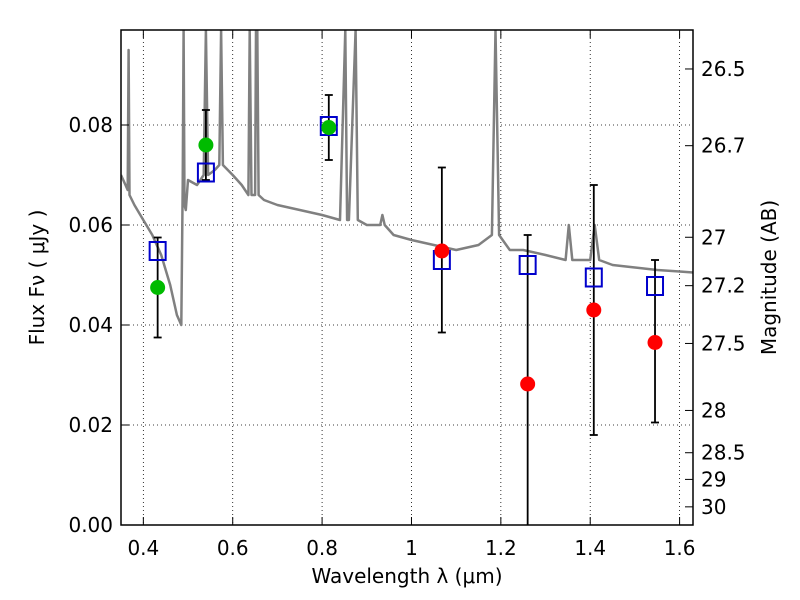 The width and height of the screenshot is (800, 600). What do you see at coordinates (322, 548) in the screenshot?
I see `x-tick-label: 0.8` at bounding box center [322, 548].